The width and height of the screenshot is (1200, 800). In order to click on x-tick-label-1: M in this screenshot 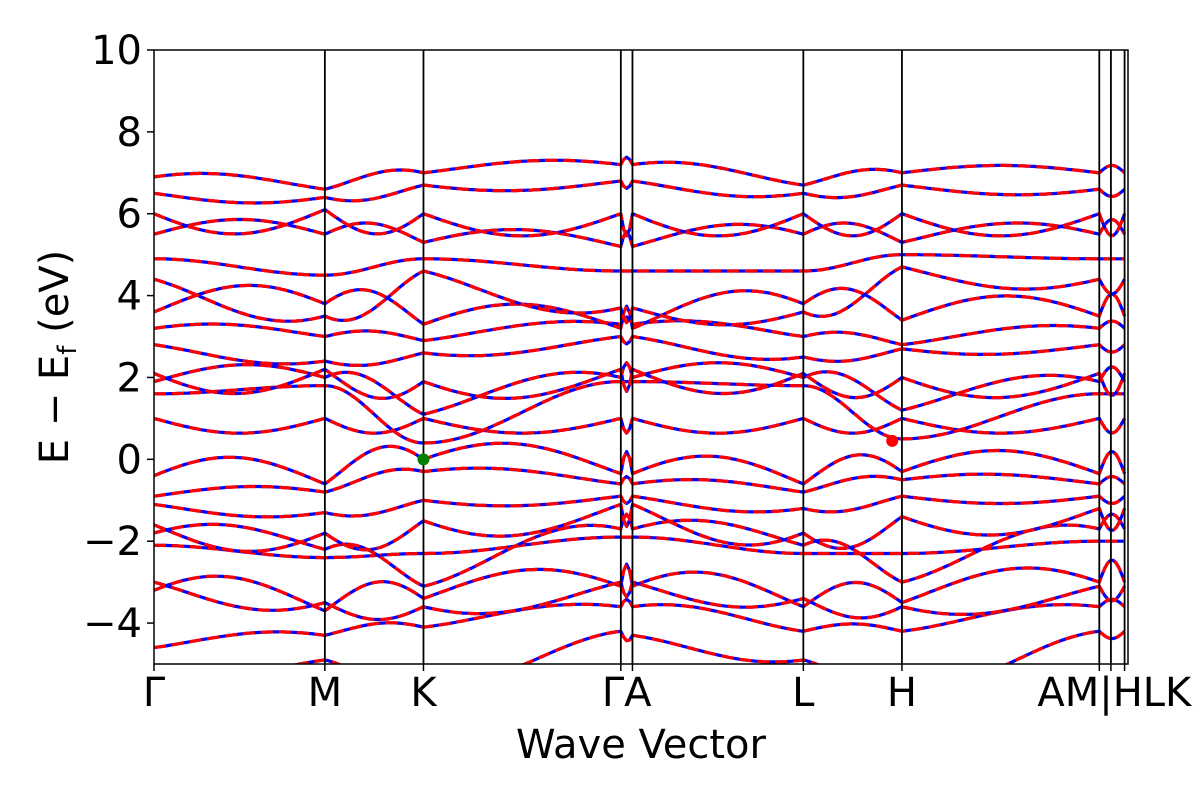, I will do `click(325, 693)`.